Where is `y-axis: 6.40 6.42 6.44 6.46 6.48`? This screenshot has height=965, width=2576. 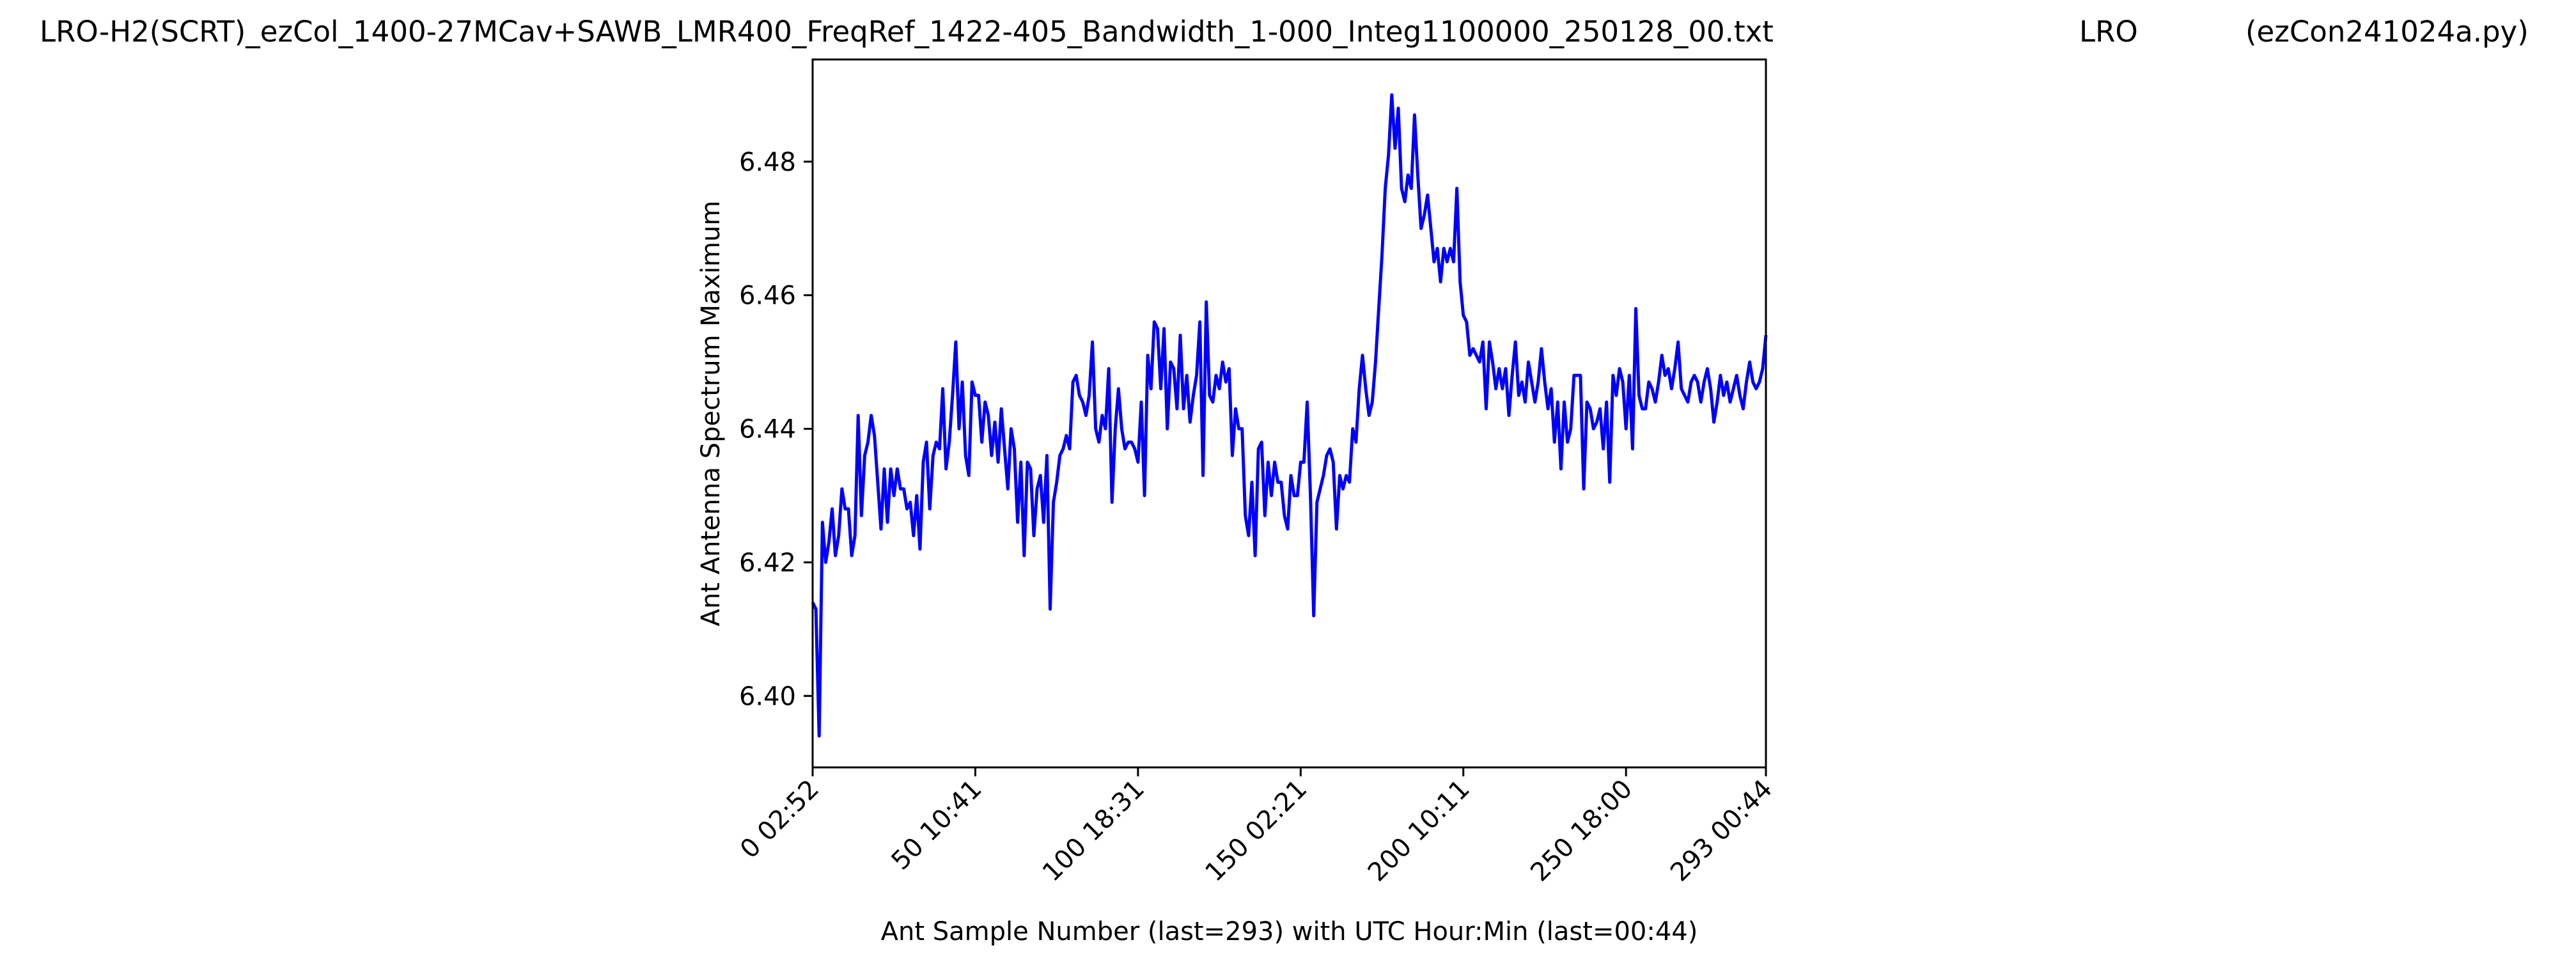 y-axis: 6.40 6.42 6.44 6.46 6.48 is located at coordinates (776, 429).